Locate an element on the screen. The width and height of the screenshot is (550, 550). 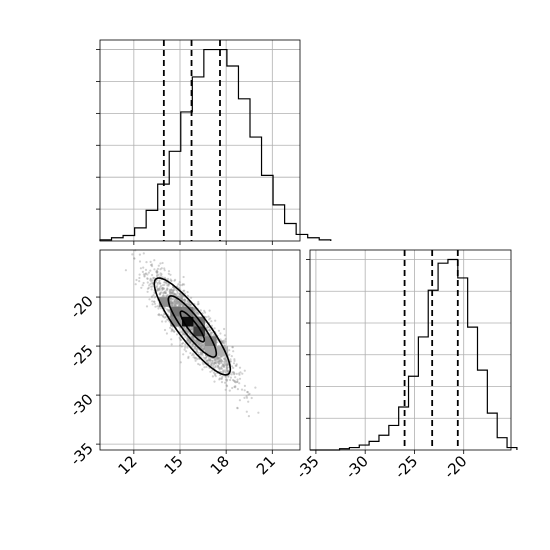
joint-xtick-label: 18 is located at coordinates (220, 465).